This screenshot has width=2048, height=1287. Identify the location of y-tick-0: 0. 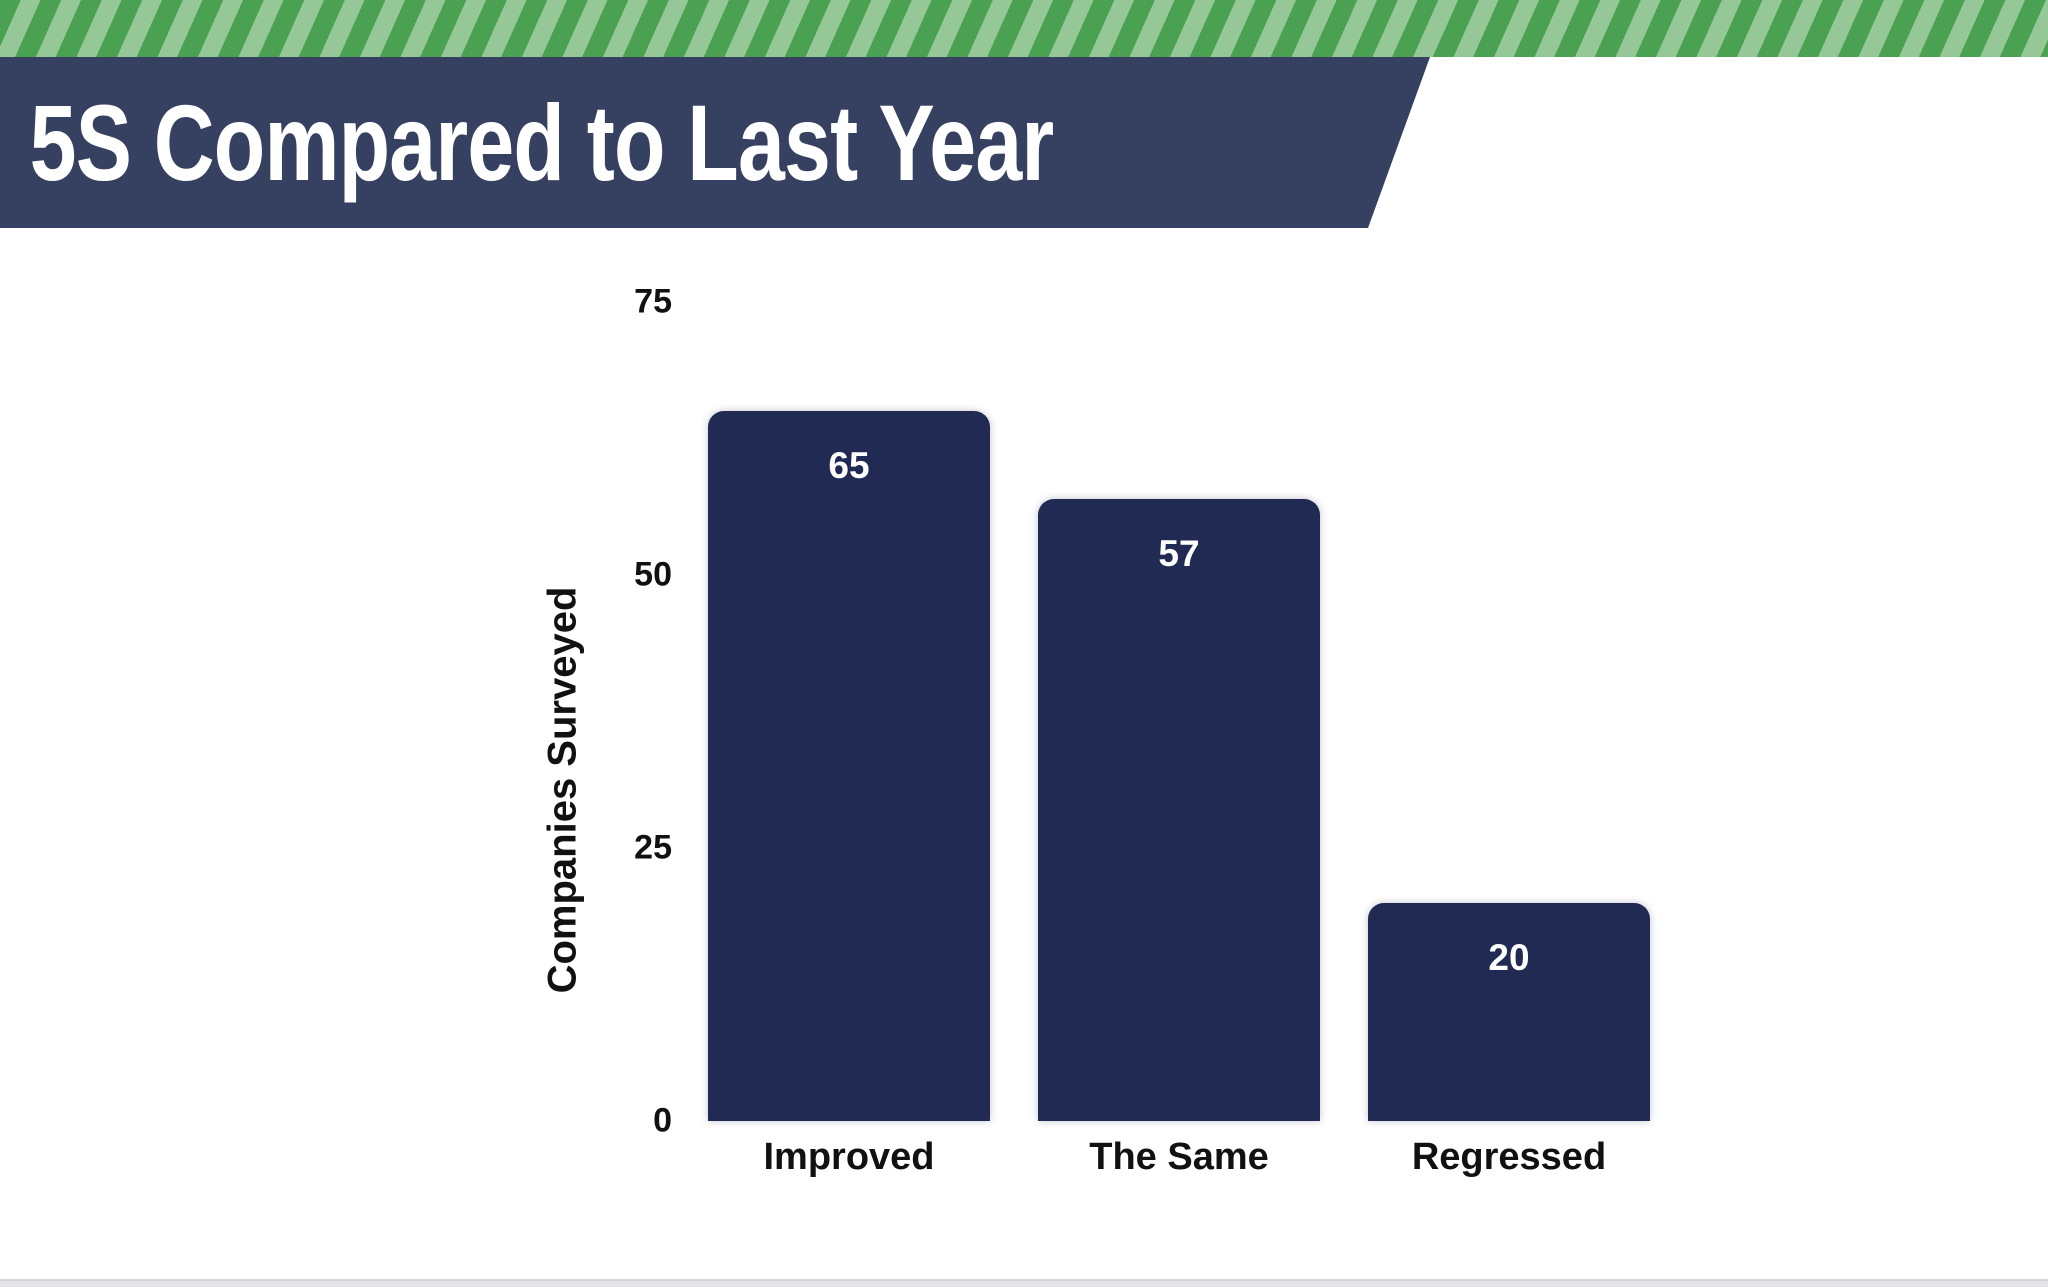
(662, 1120).